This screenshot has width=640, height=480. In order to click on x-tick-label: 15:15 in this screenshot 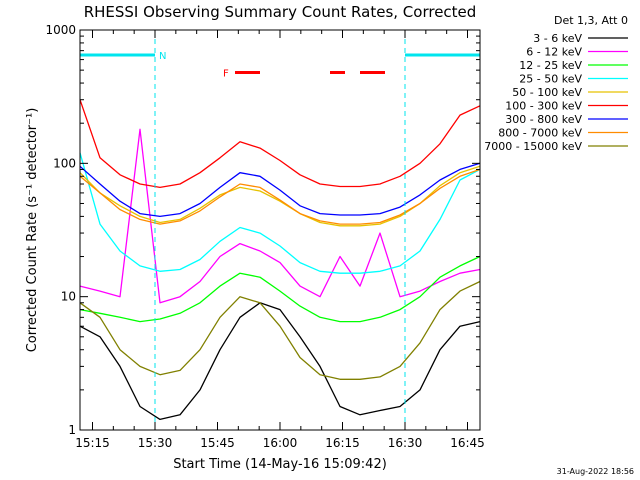, I will do `click(92, 443)`.